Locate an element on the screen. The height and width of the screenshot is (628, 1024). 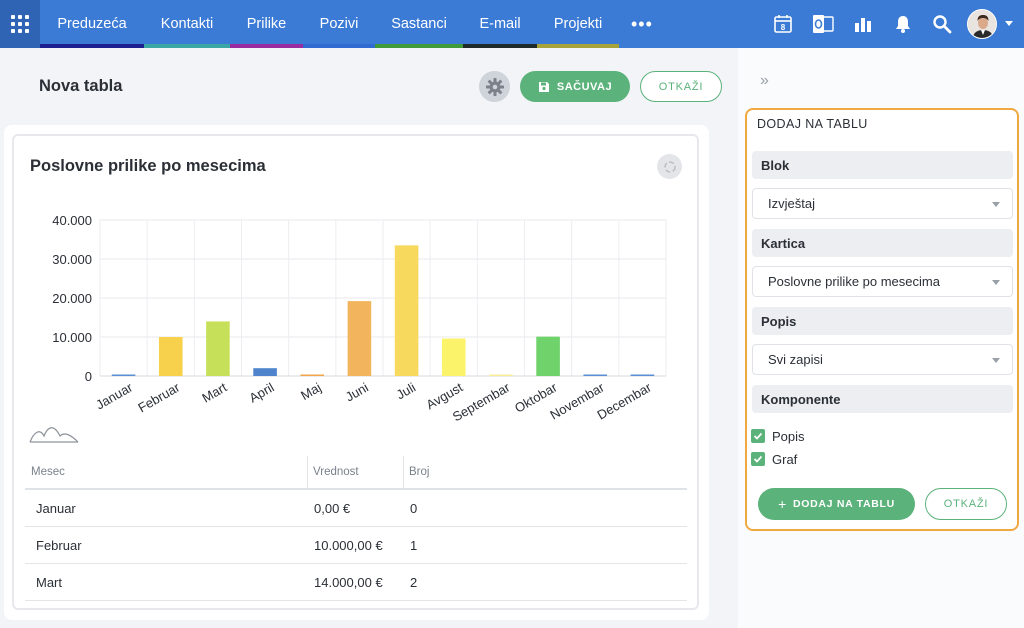
nav-tab-kontakti: Kontakti is located at coordinates (187, 24).